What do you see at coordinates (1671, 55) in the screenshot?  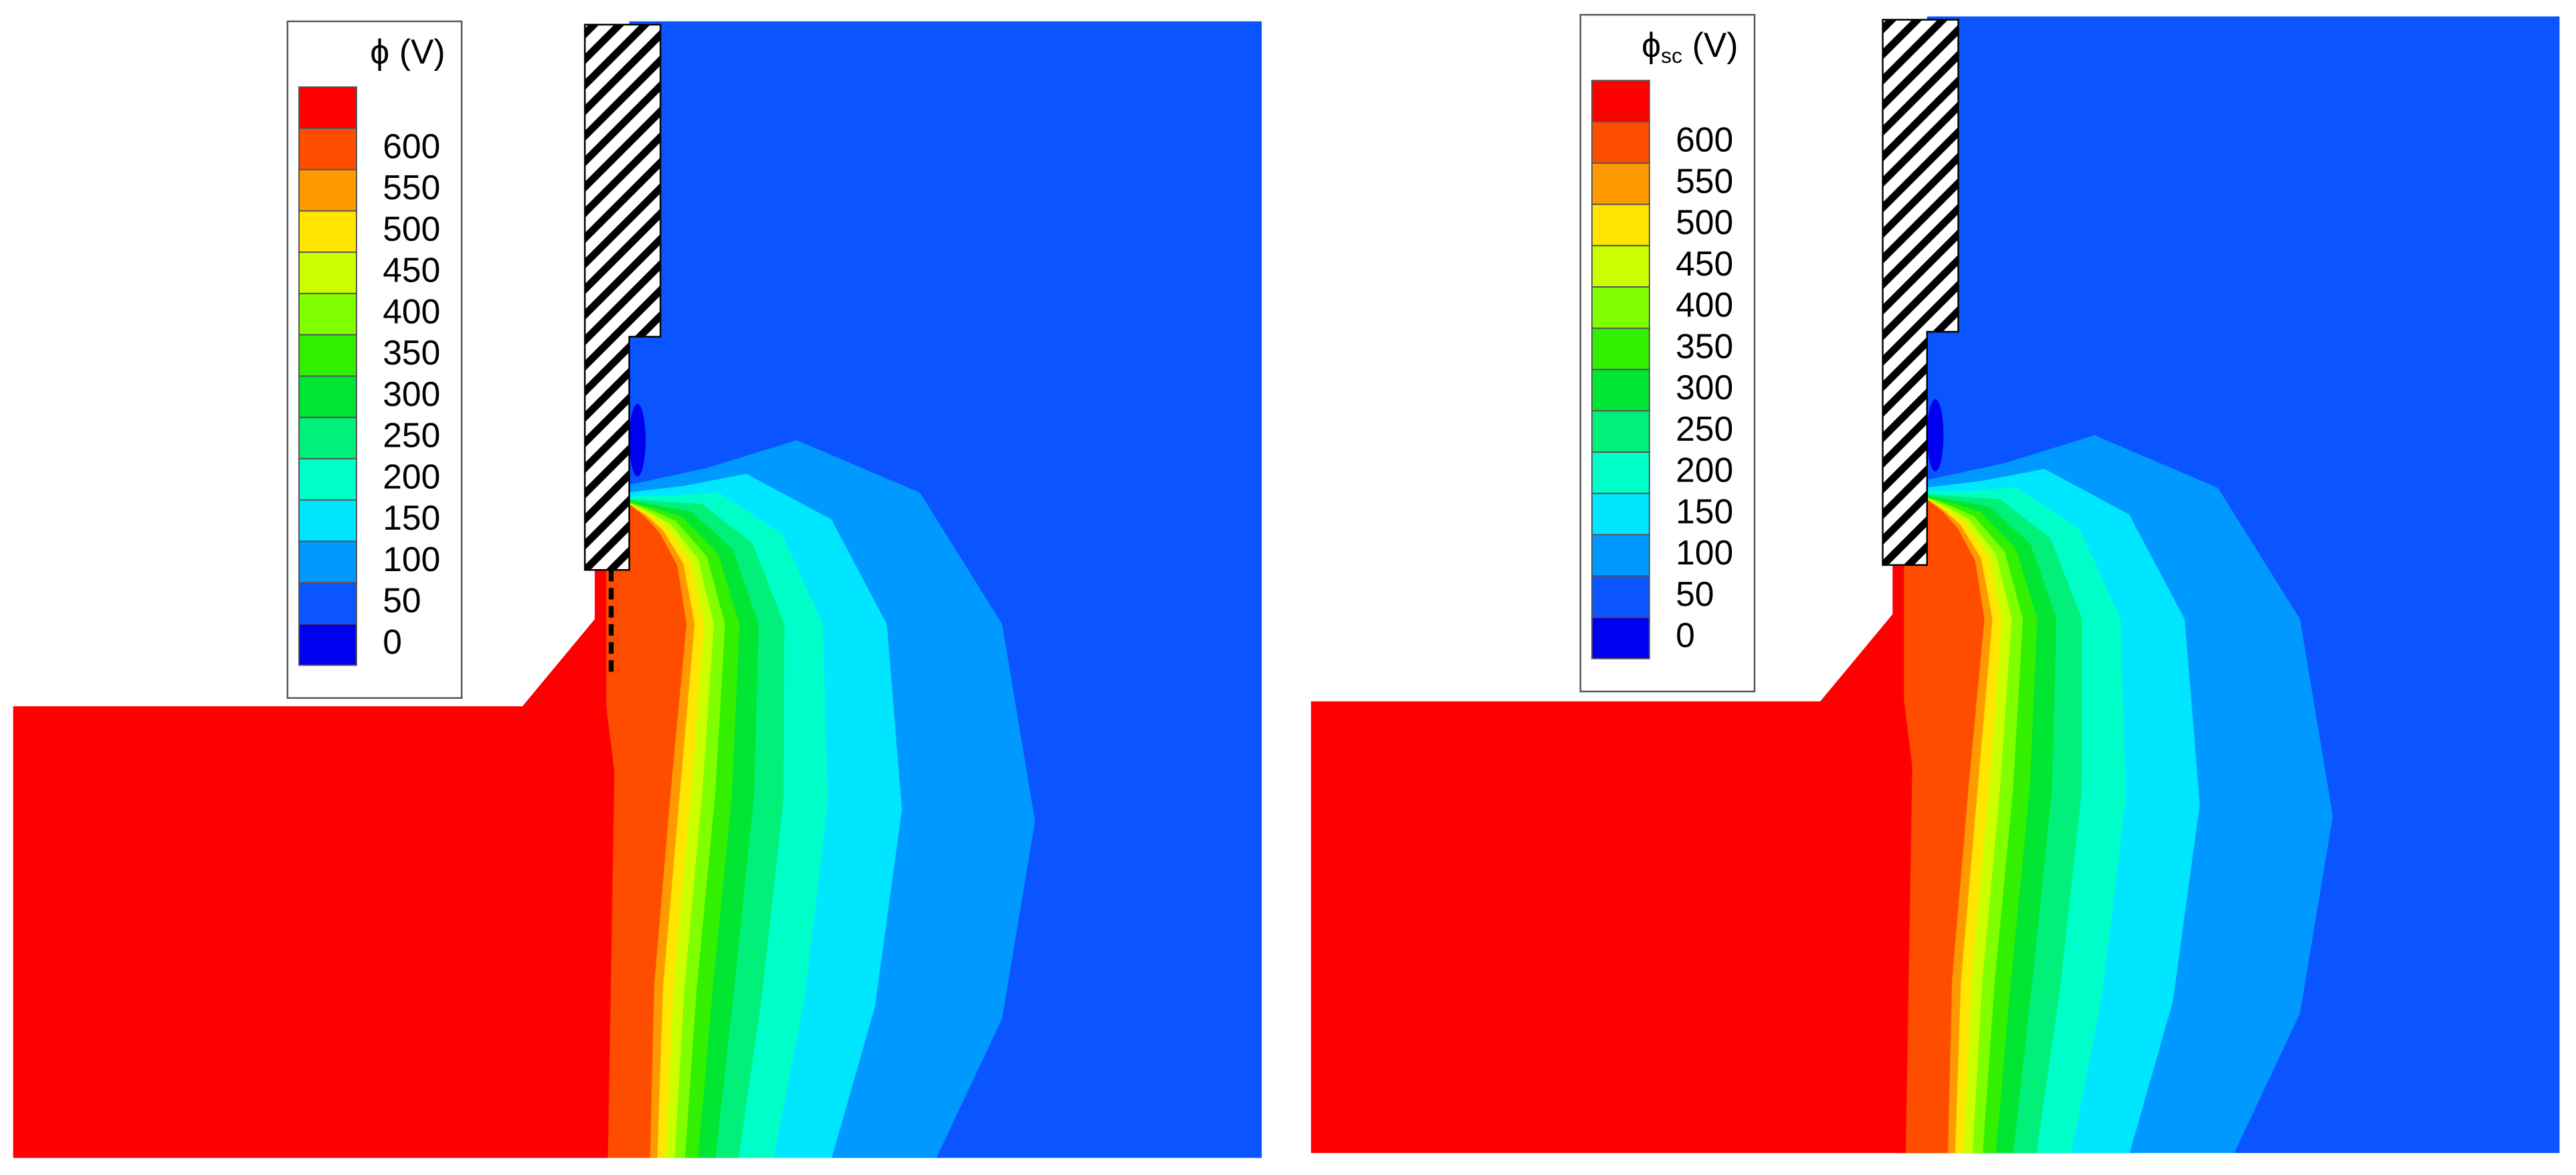 I see `legend-title-subscript: sc` at bounding box center [1671, 55].